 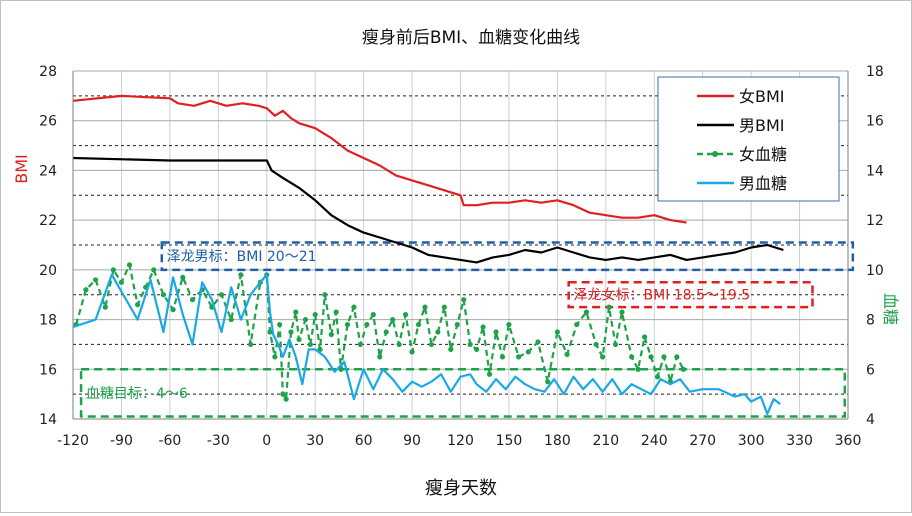 I want to click on x-tick-label: 0, so click(x=266, y=441).